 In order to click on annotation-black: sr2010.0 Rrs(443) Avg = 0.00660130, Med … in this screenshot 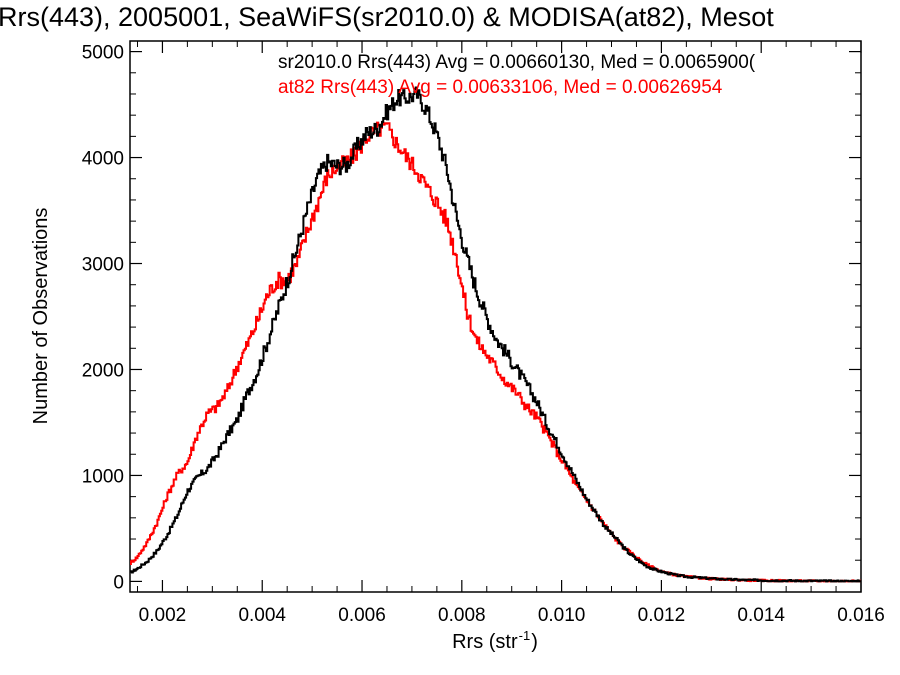, I will do `click(517, 62)`.